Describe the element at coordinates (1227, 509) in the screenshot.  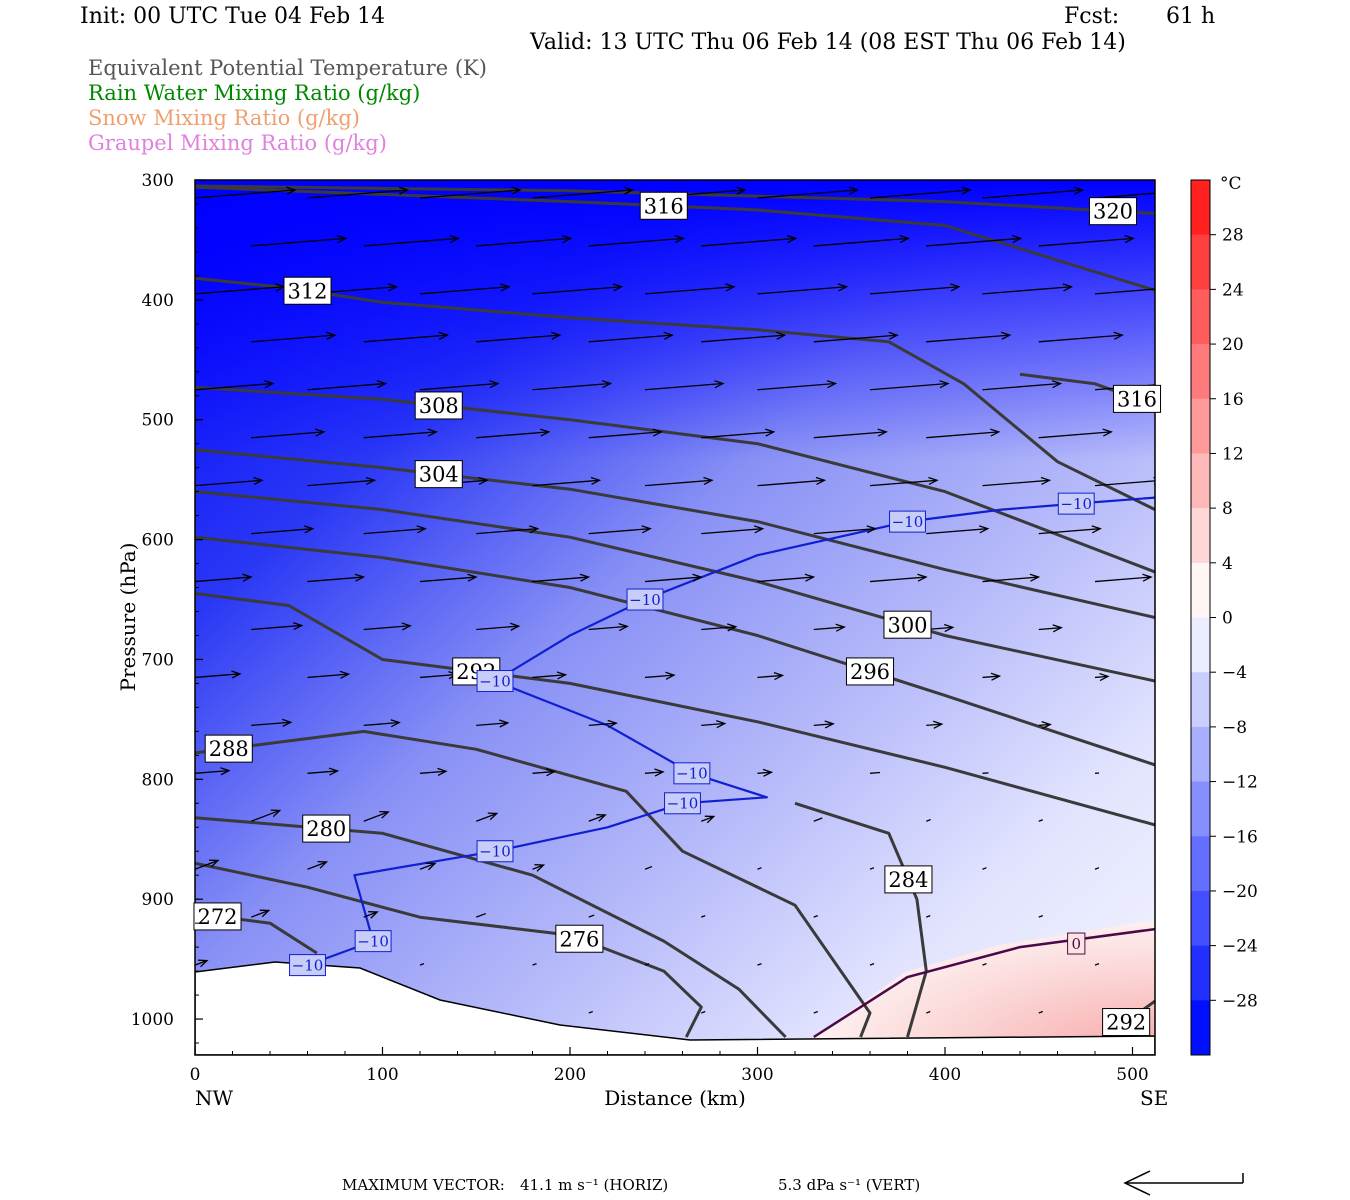
I see `colorbar-label: 8` at that location.